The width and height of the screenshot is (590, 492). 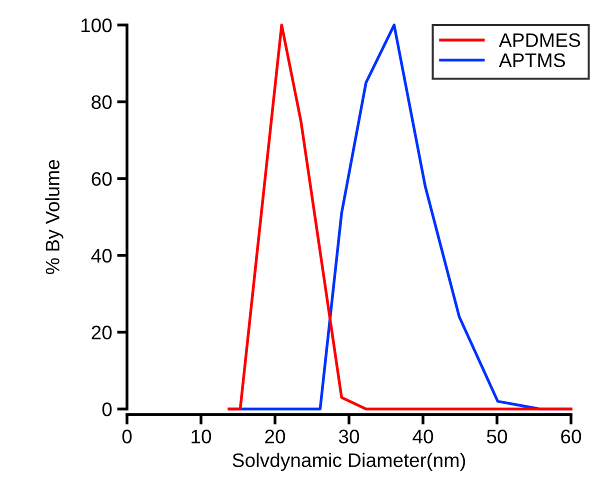 I want to click on x-tick-label: 0, so click(x=127, y=437).